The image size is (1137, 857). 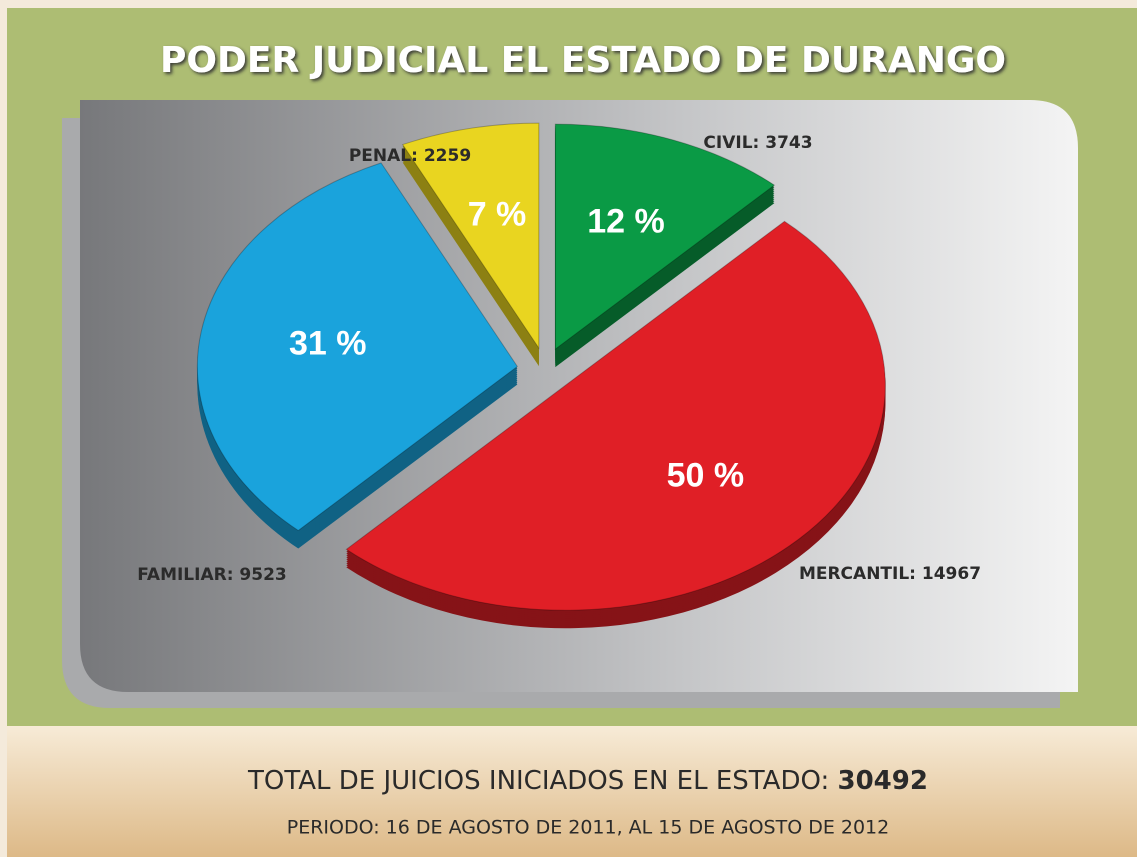 What do you see at coordinates (328, 343) in the screenshot?
I see `value-label: 31 %` at bounding box center [328, 343].